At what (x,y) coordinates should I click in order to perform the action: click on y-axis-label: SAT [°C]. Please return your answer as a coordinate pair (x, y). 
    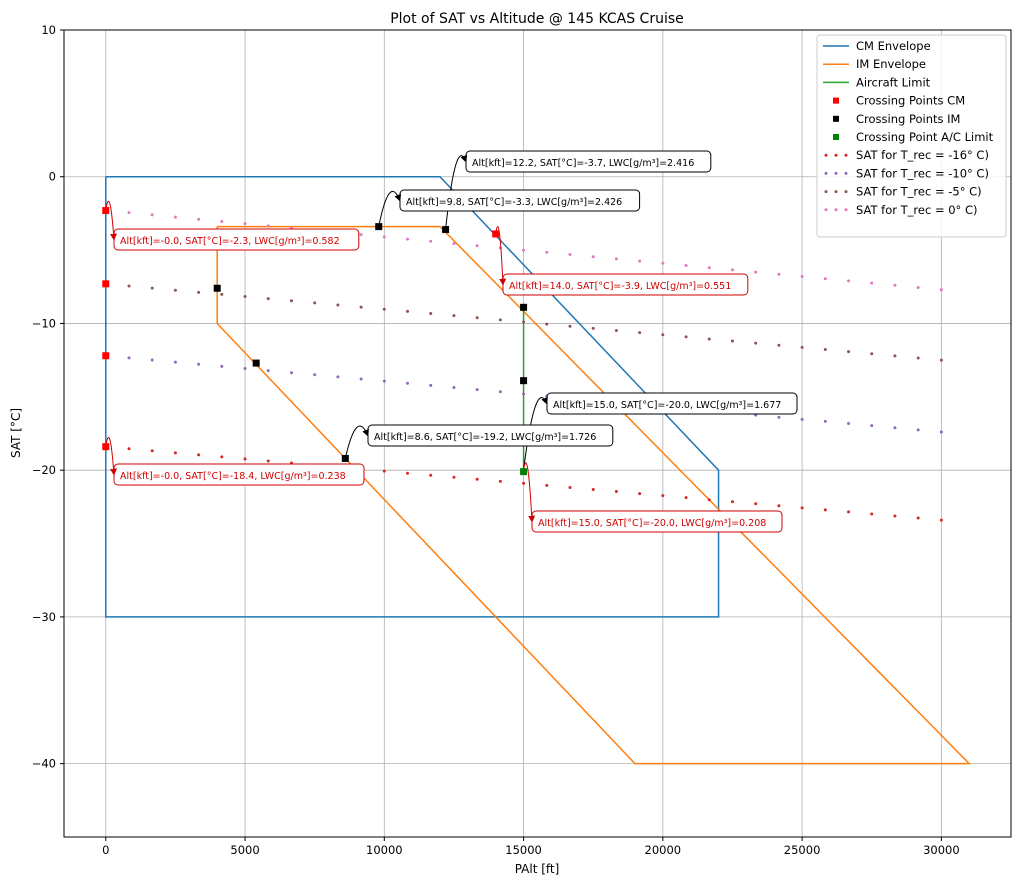
    Looking at the image, I should click on (16, 433).